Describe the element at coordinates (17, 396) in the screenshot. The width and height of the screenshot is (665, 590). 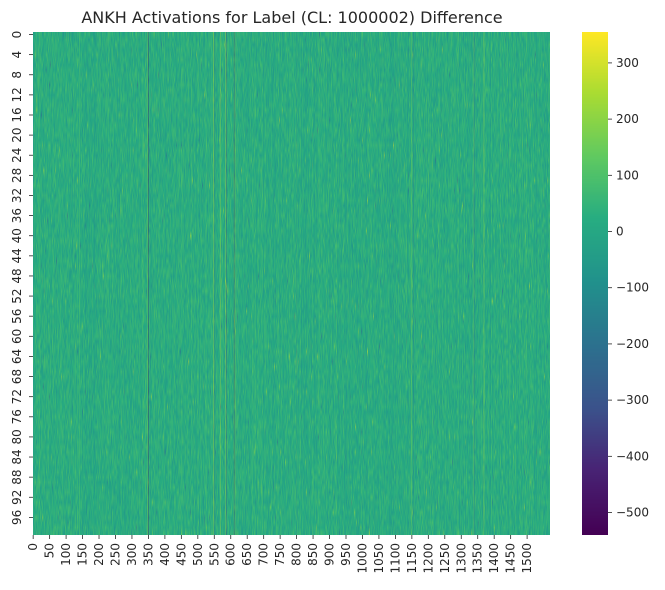
I see `y-tick-label: 72` at that location.